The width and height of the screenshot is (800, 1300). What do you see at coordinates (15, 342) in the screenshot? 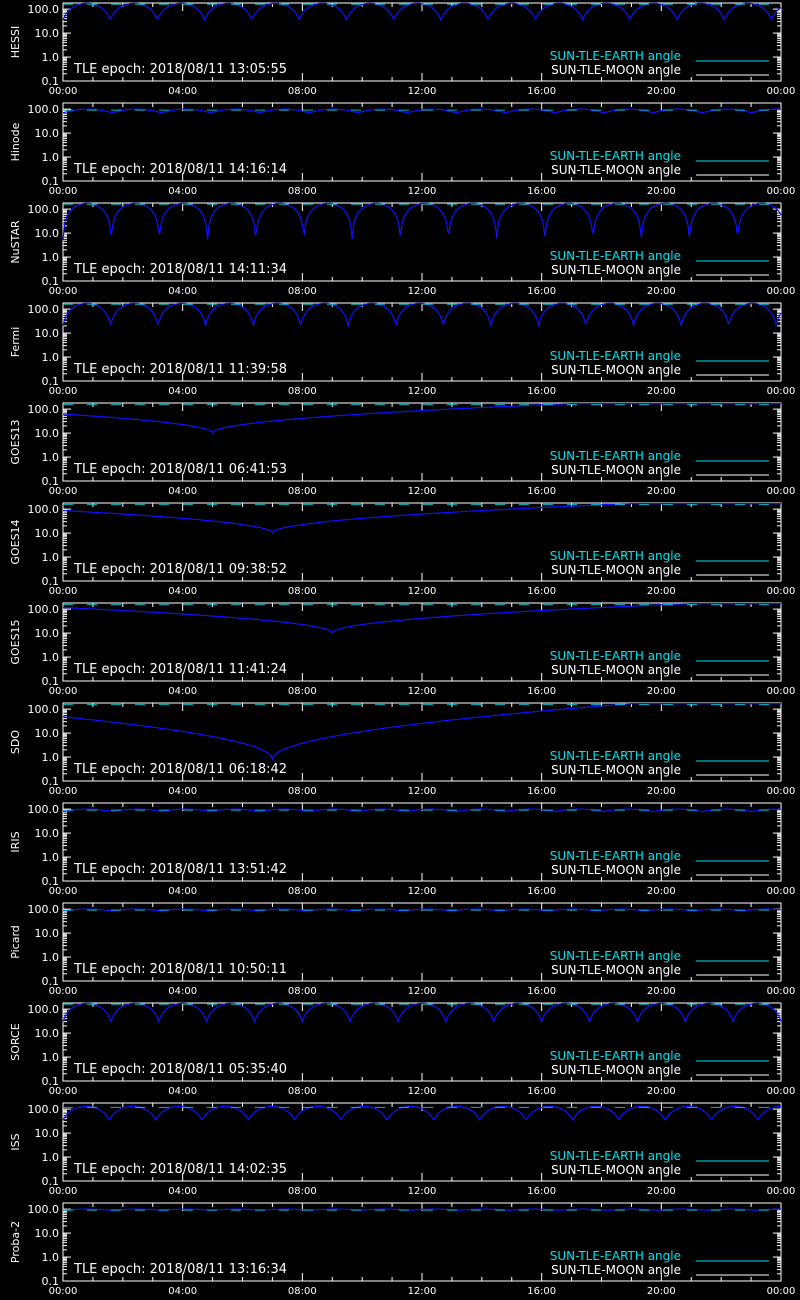
I see `satellite-label: Fermi` at bounding box center [15, 342].